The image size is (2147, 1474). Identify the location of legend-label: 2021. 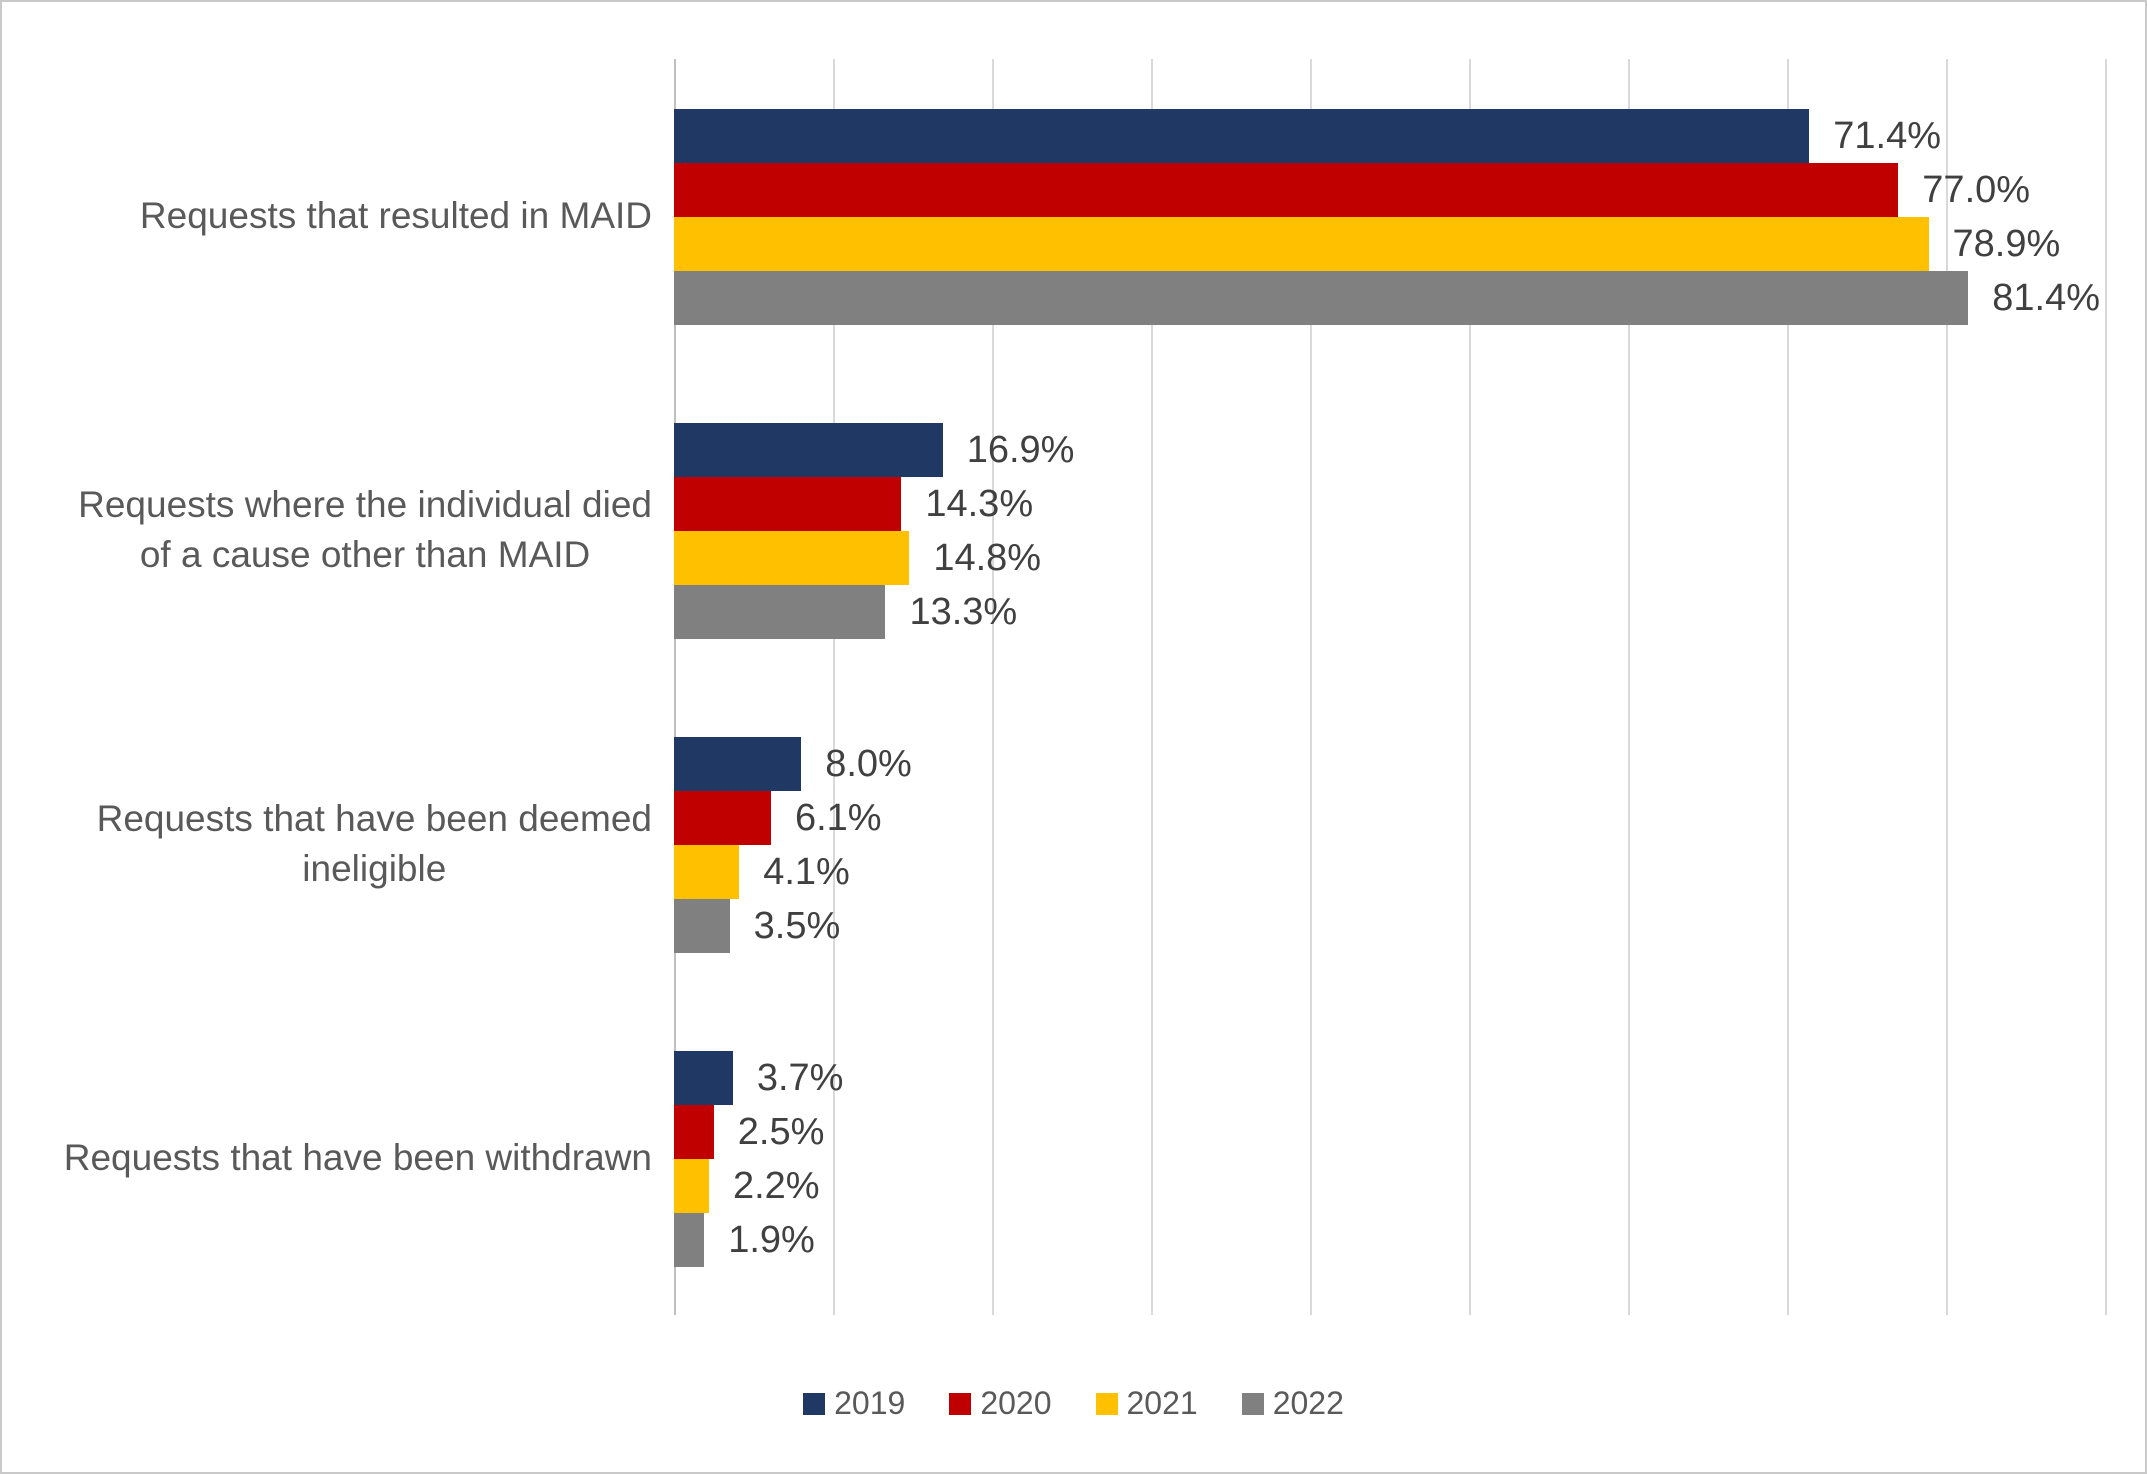
(1162, 1403).